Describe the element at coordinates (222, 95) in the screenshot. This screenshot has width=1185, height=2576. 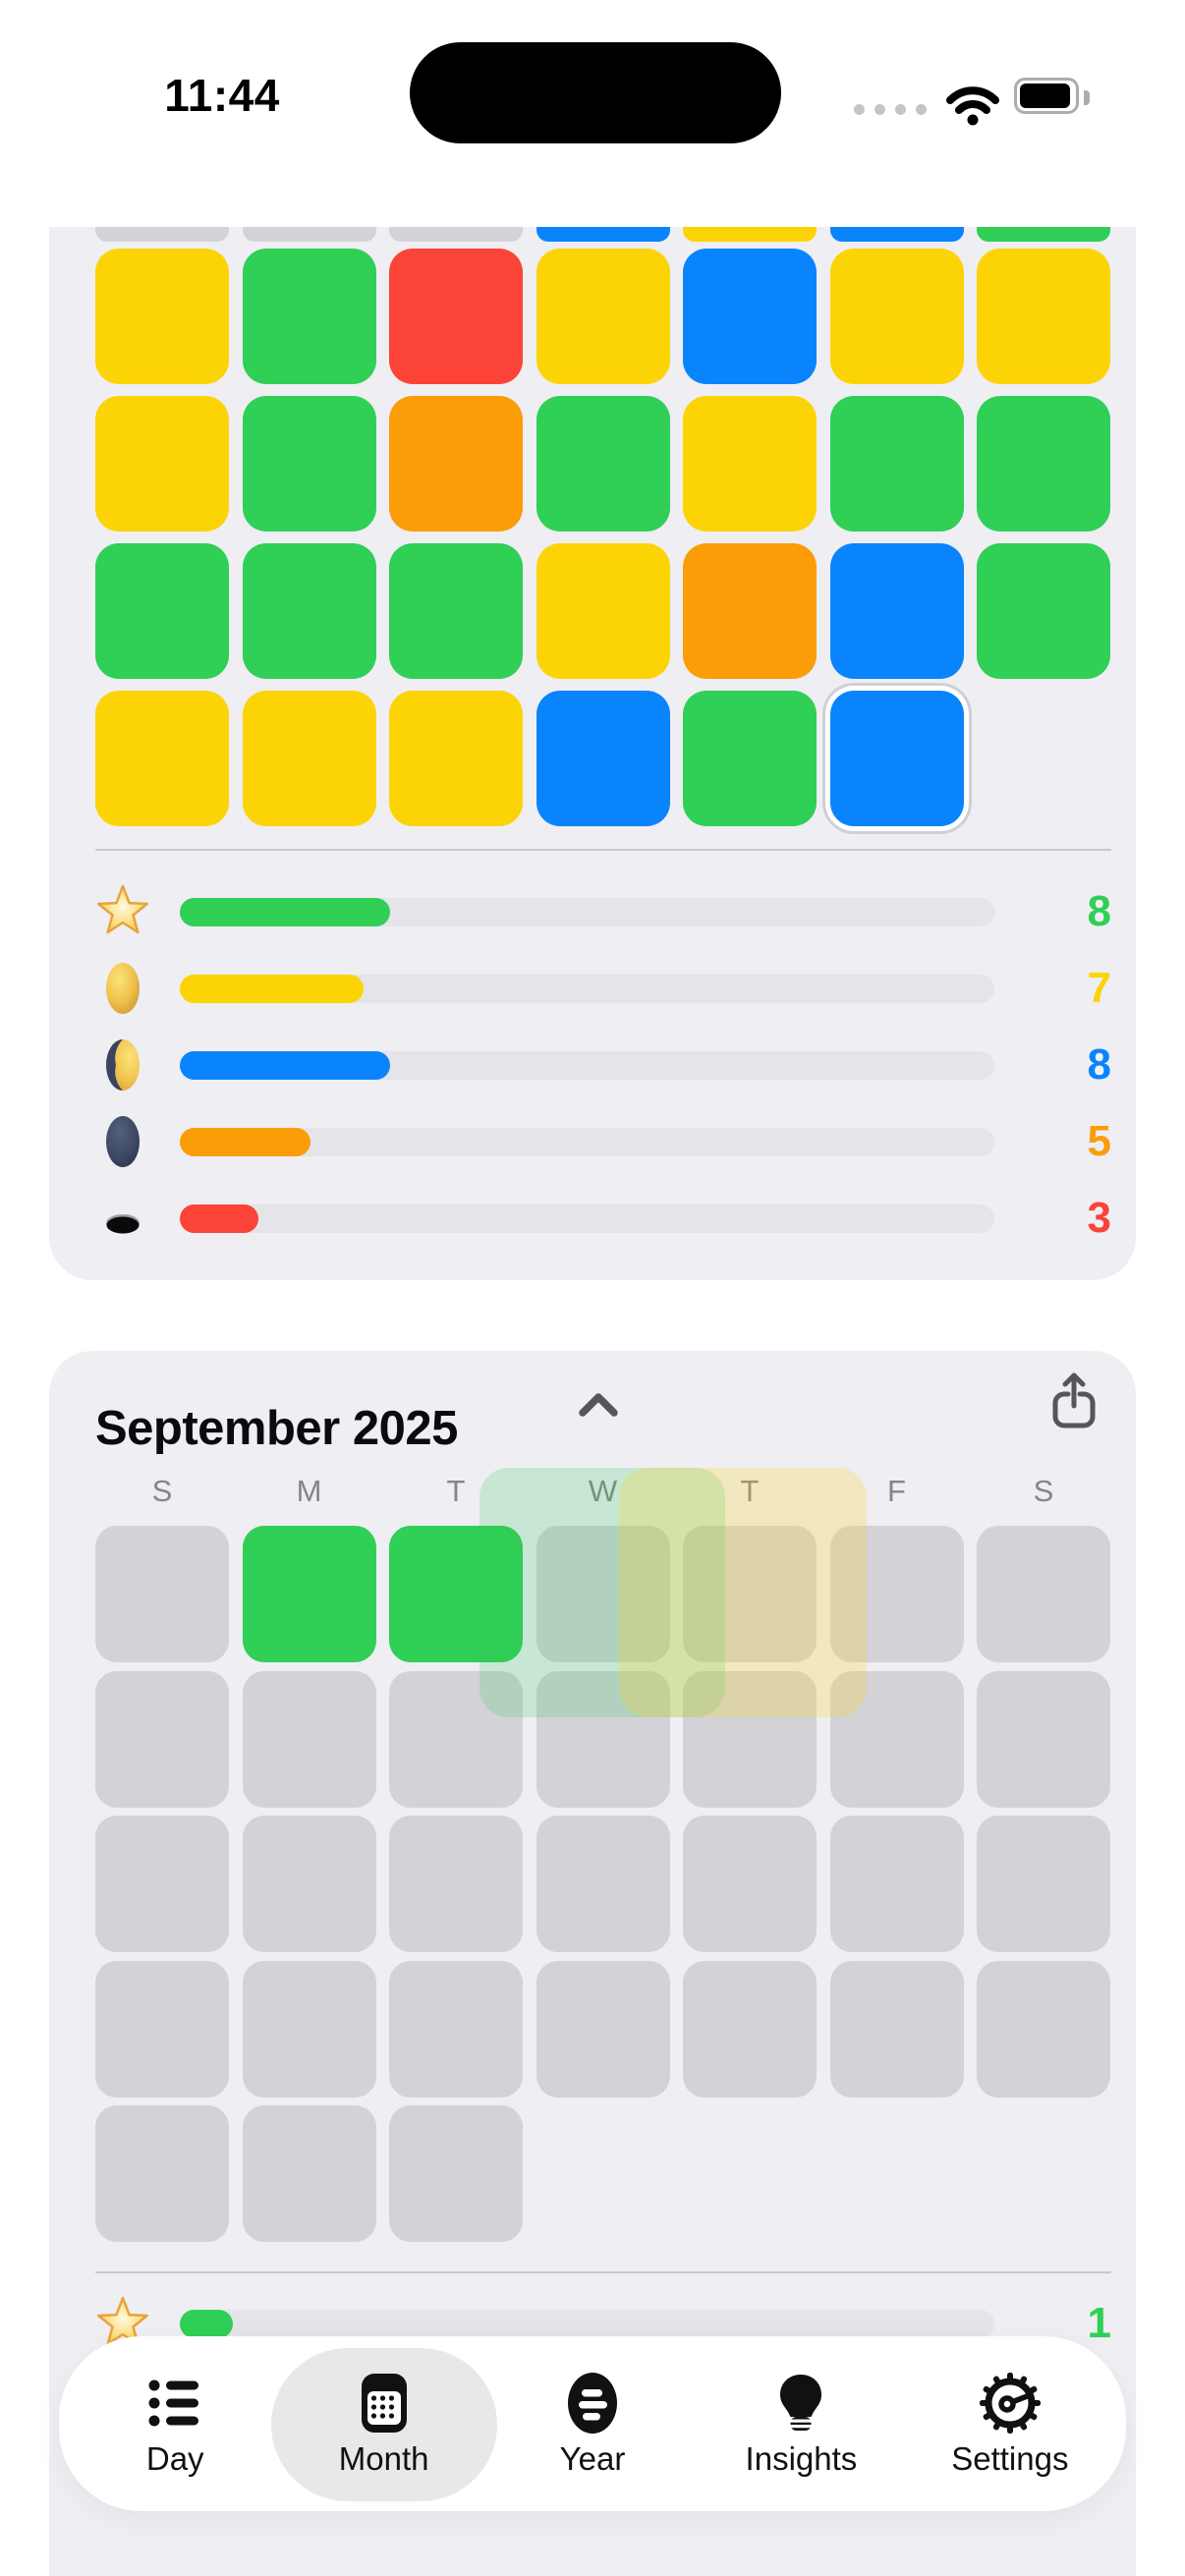
I see `status-time: 11:44` at that location.